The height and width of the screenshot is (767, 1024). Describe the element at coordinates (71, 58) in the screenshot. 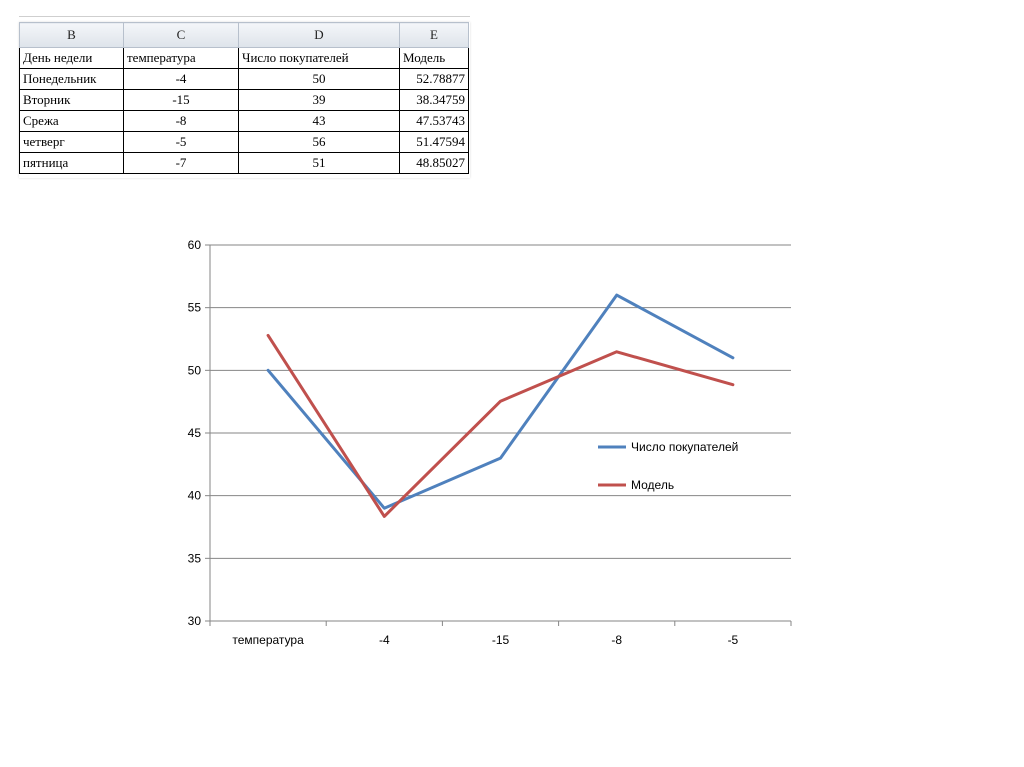

I see `header-day: День недели` at that location.